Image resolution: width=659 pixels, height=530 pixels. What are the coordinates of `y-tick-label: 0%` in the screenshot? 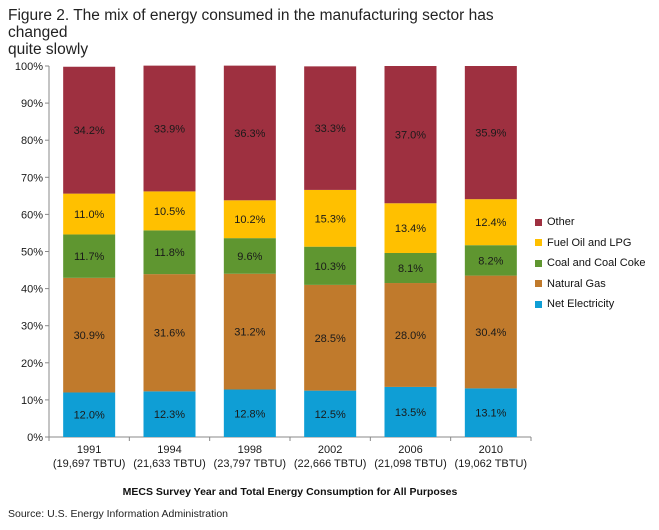 It's located at (35, 438).